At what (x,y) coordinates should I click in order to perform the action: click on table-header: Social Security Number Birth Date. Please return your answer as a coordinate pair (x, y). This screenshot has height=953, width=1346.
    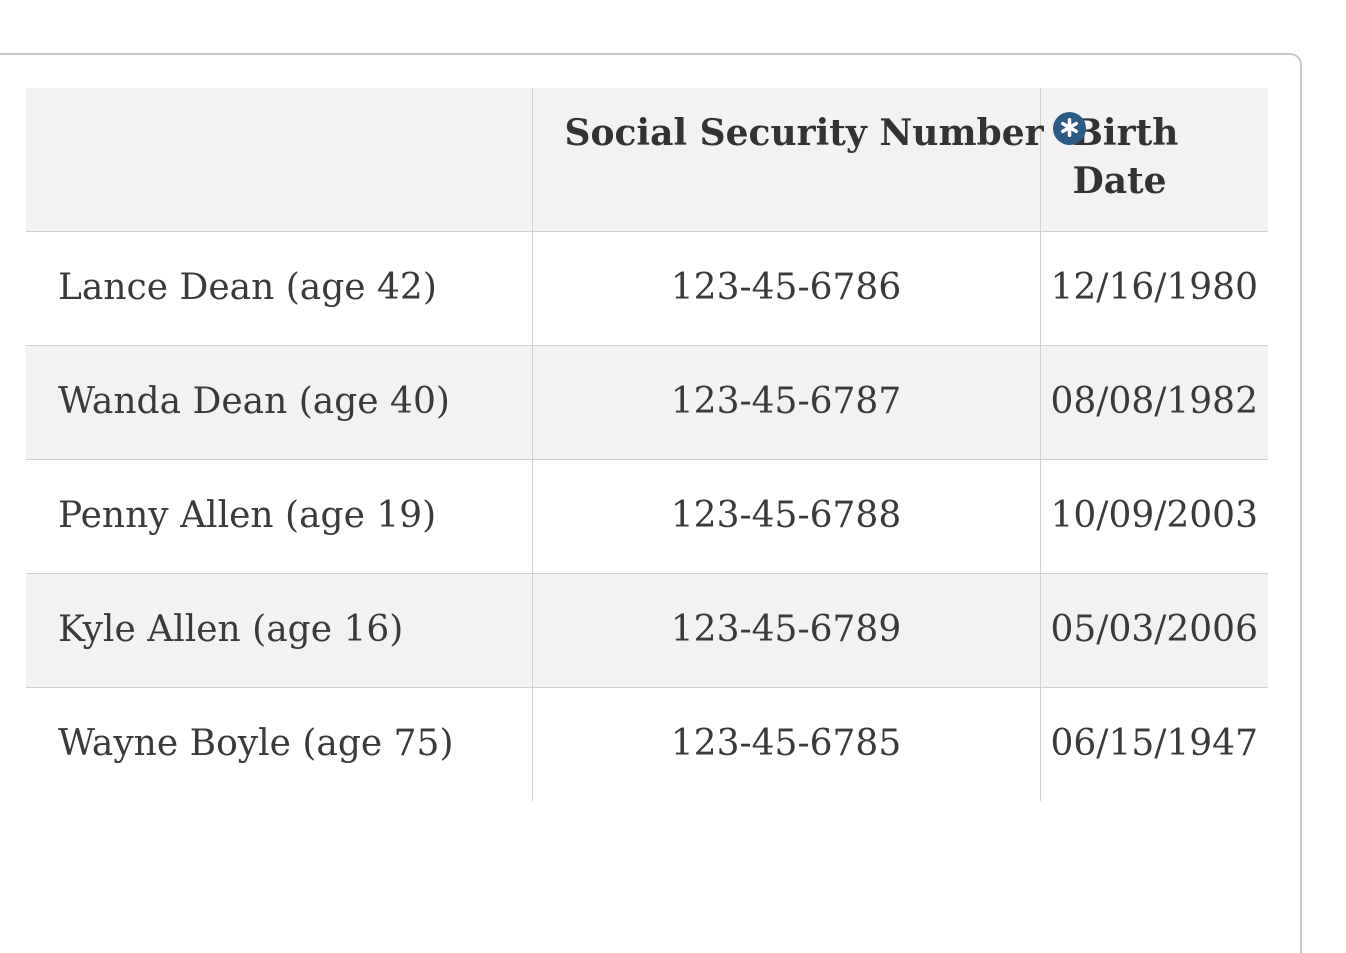
    Looking at the image, I should click on (647, 159).